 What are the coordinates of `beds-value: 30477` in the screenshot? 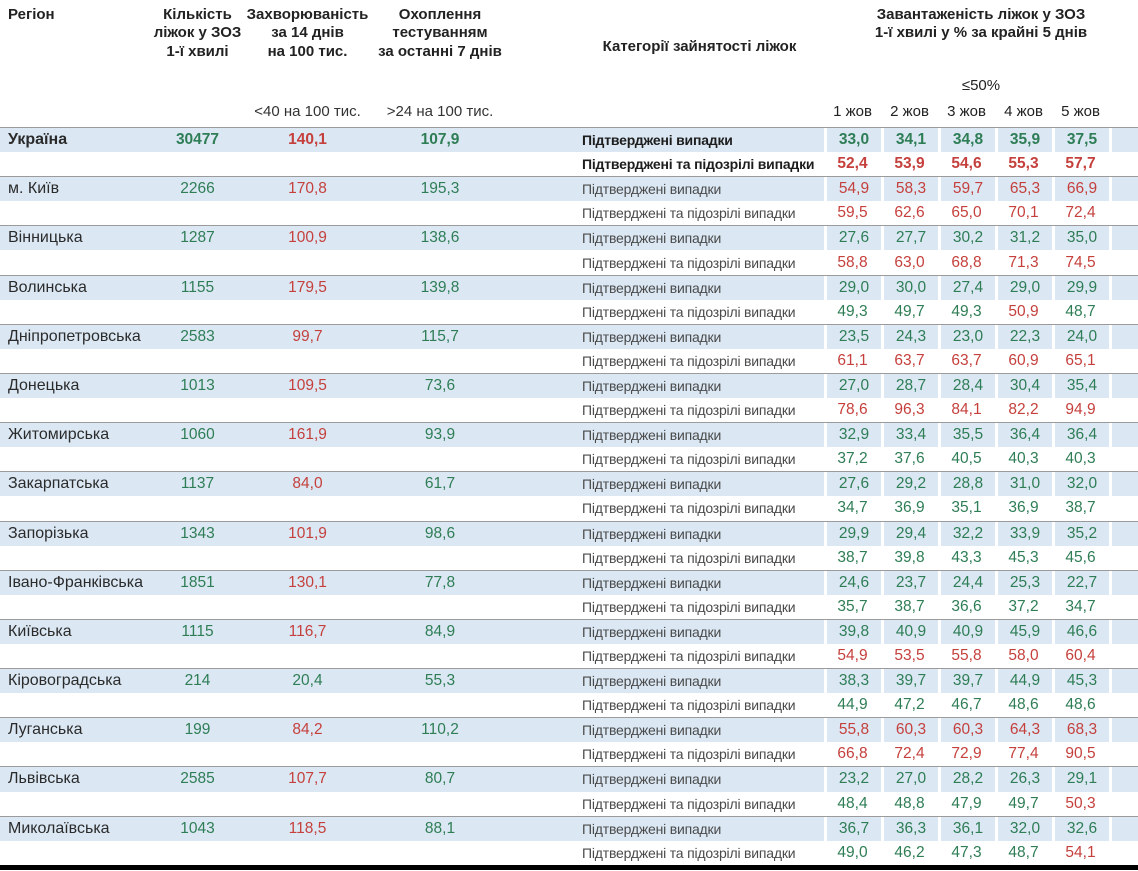 It's located at (197, 140).